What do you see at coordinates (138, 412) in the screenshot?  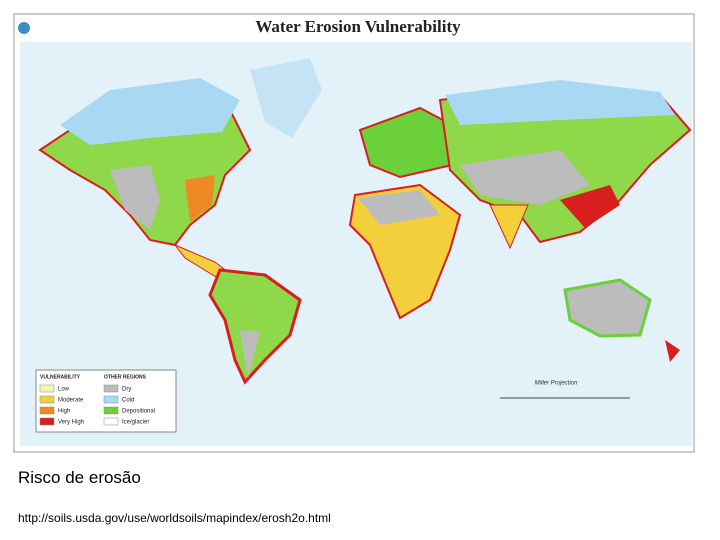 I see `legend-label: Depositional` at bounding box center [138, 412].